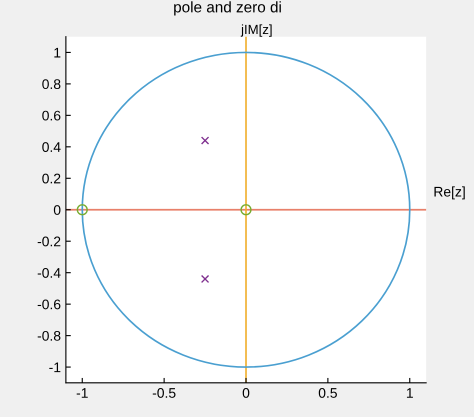  I want to click on y-tick-label: -0.6, so click(49, 304).